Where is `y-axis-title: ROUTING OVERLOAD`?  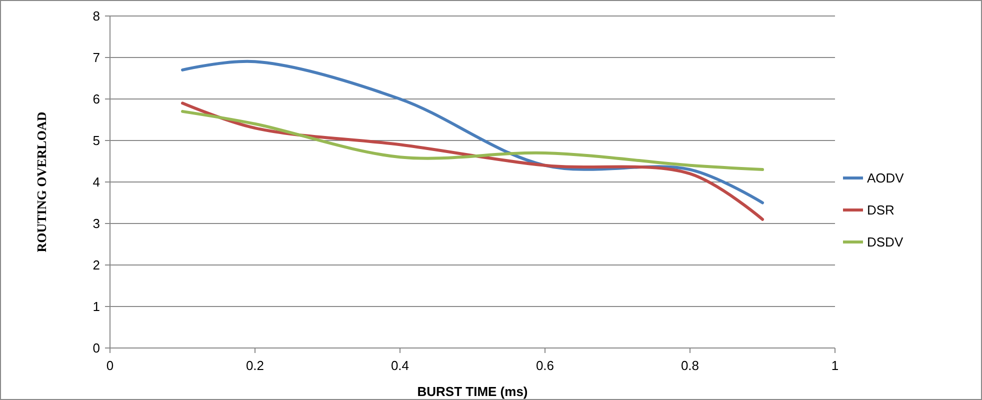
y-axis-title: ROUTING OVERLOAD is located at coordinates (41, 182).